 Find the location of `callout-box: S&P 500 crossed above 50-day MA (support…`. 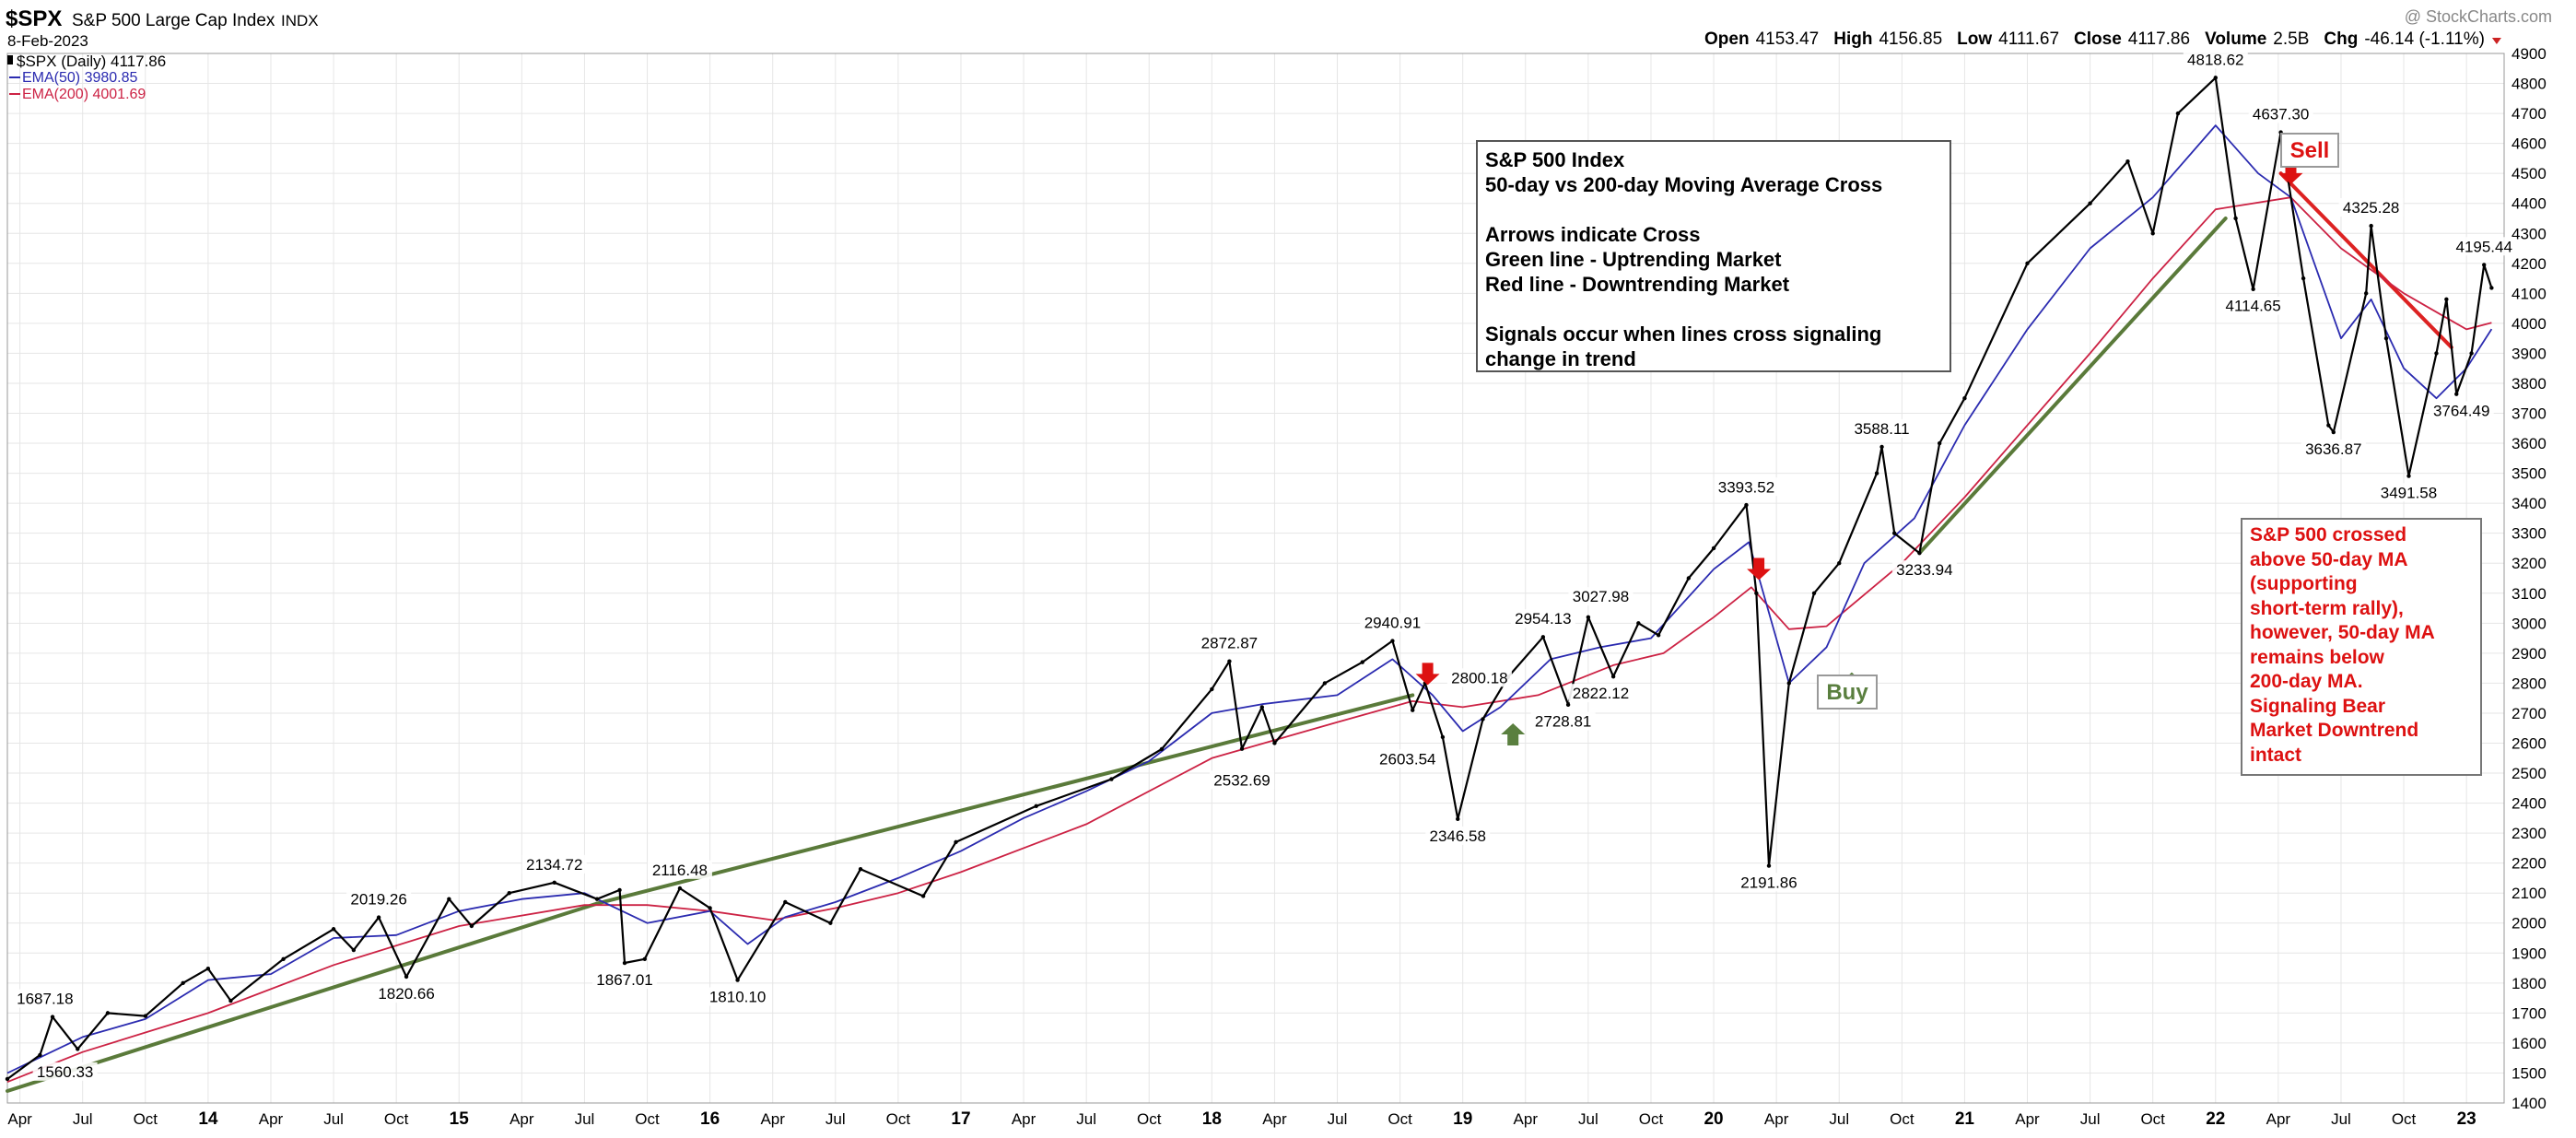

callout-box: S&P 500 crossed above 50-day MA (support… is located at coordinates (2361, 647).